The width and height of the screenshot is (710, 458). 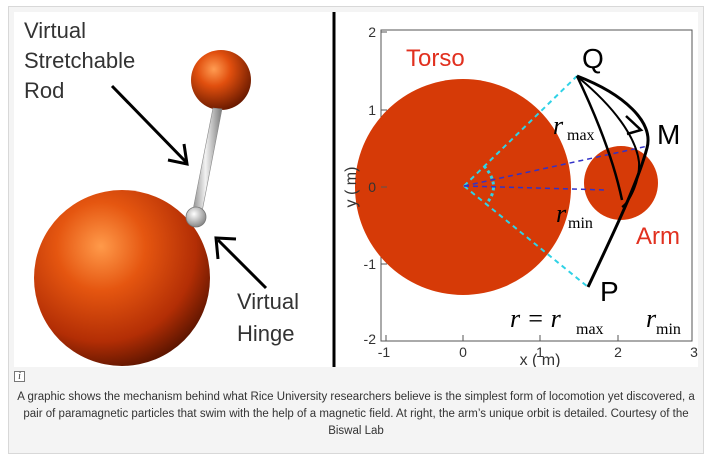 I want to click on rmin-subscript: min, so click(x=580, y=223).